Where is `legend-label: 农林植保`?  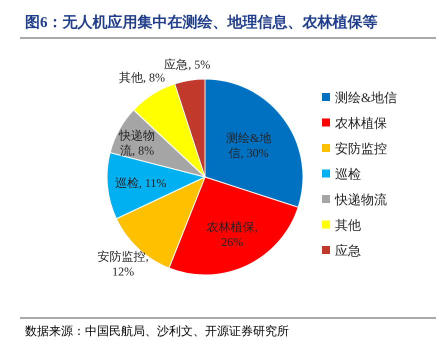 legend-label: 农林植保 is located at coordinates (361, 123).